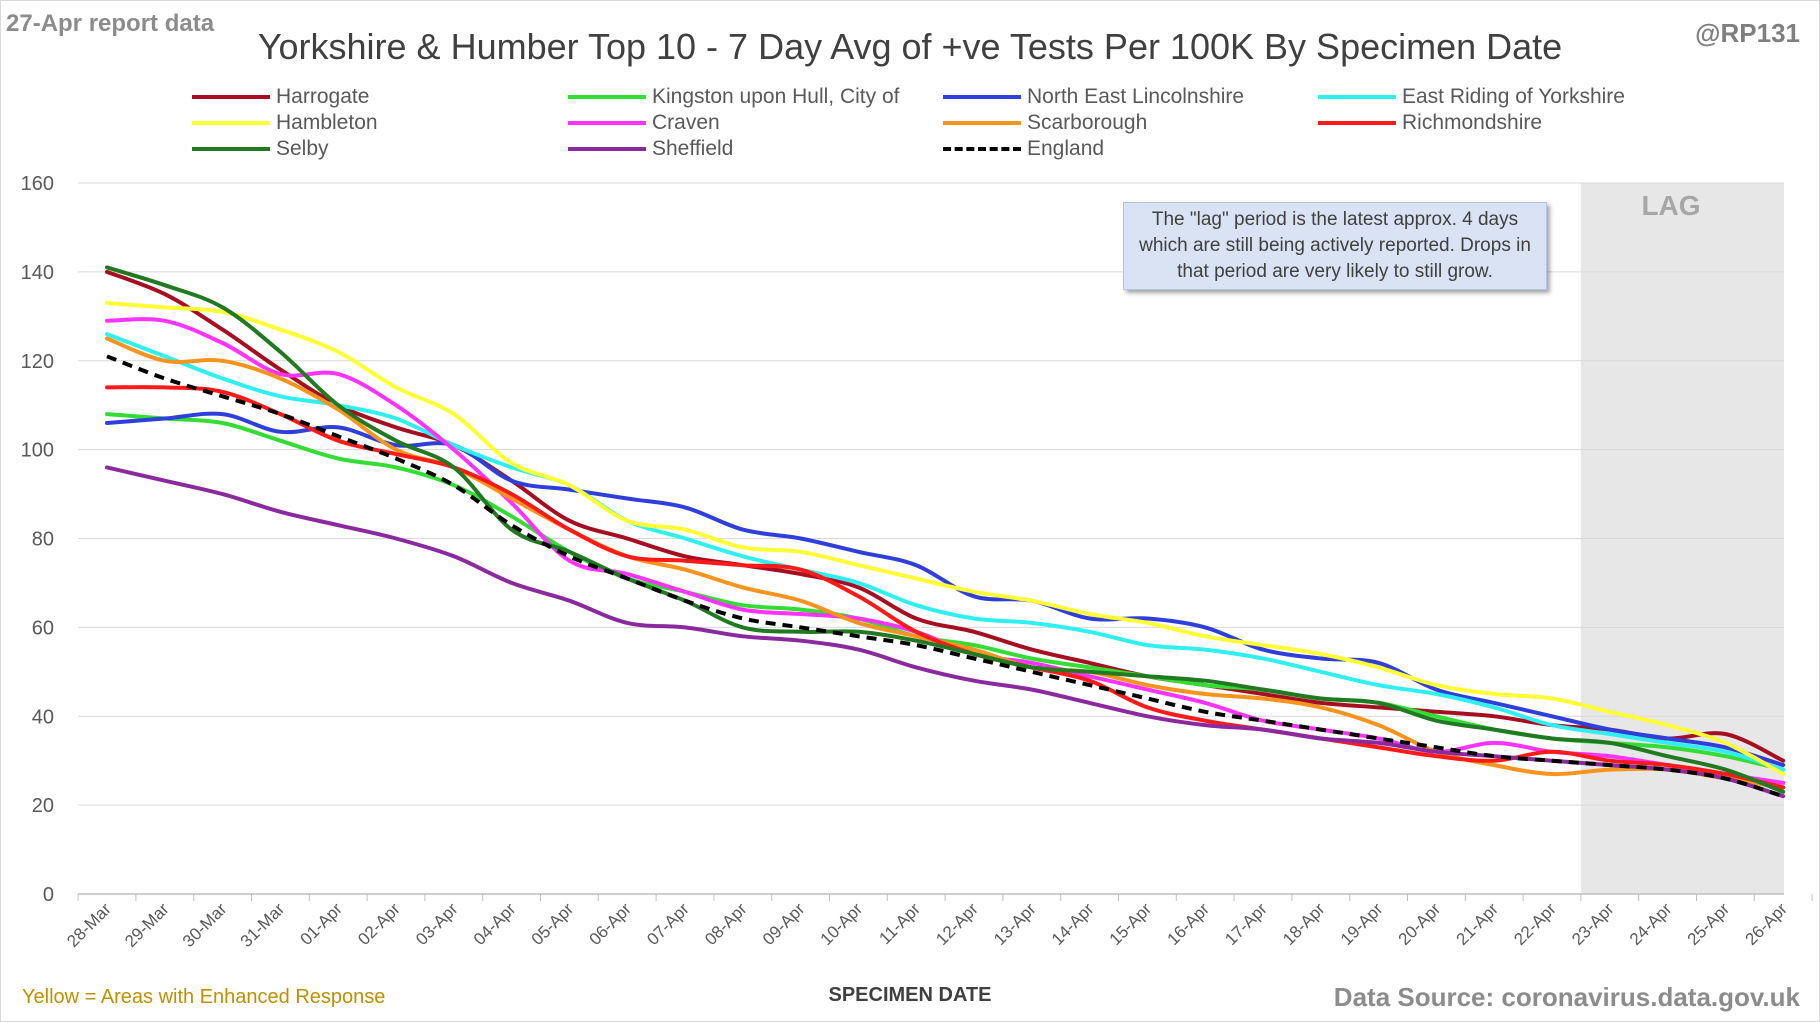 The height and width of the screenshot is (1022, 1820). What do you see at coordinates (37, 451) in the screenshot?
I see `y-tick-label: 100` at bounding box center [37, 451].